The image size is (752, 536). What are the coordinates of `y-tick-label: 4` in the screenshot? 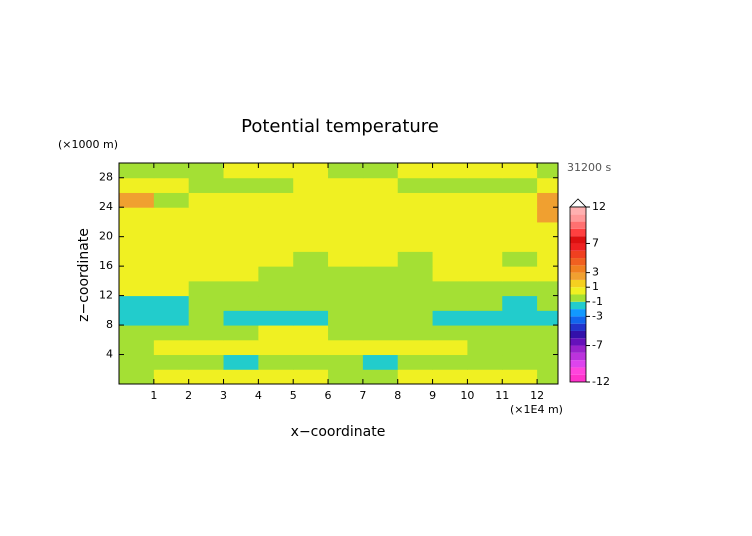 It's located at (109, 354).